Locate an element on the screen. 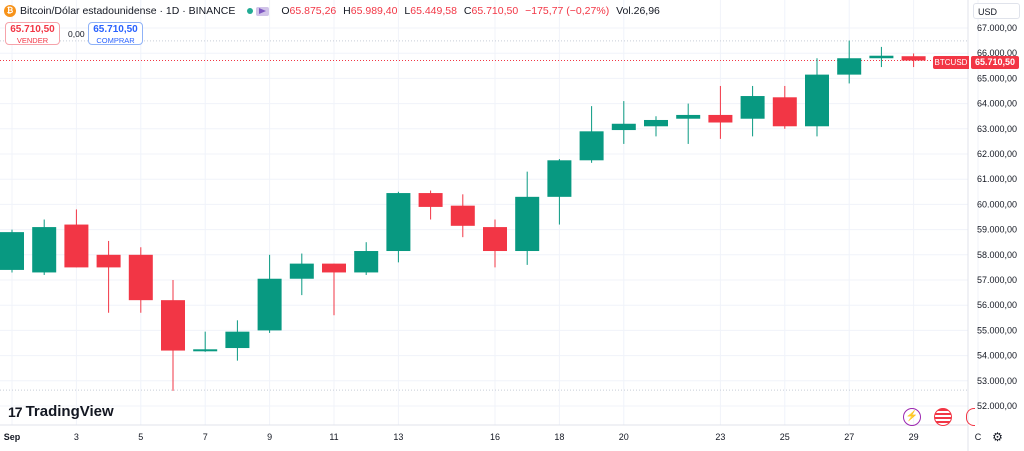 This screenshot has height=451, width=1024. y-tick-label: 65.000,00 is located at coordinates (997, 78).